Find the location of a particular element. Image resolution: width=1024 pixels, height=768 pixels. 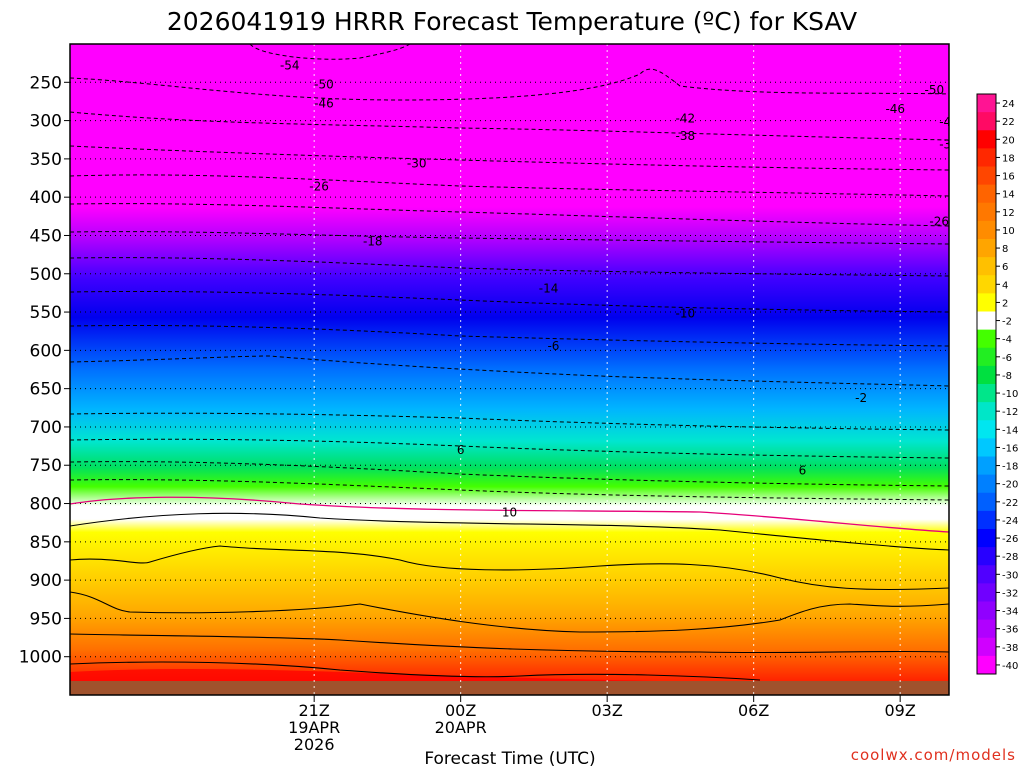

colorbar-label: -30 is located at coordinates (1010, 575).